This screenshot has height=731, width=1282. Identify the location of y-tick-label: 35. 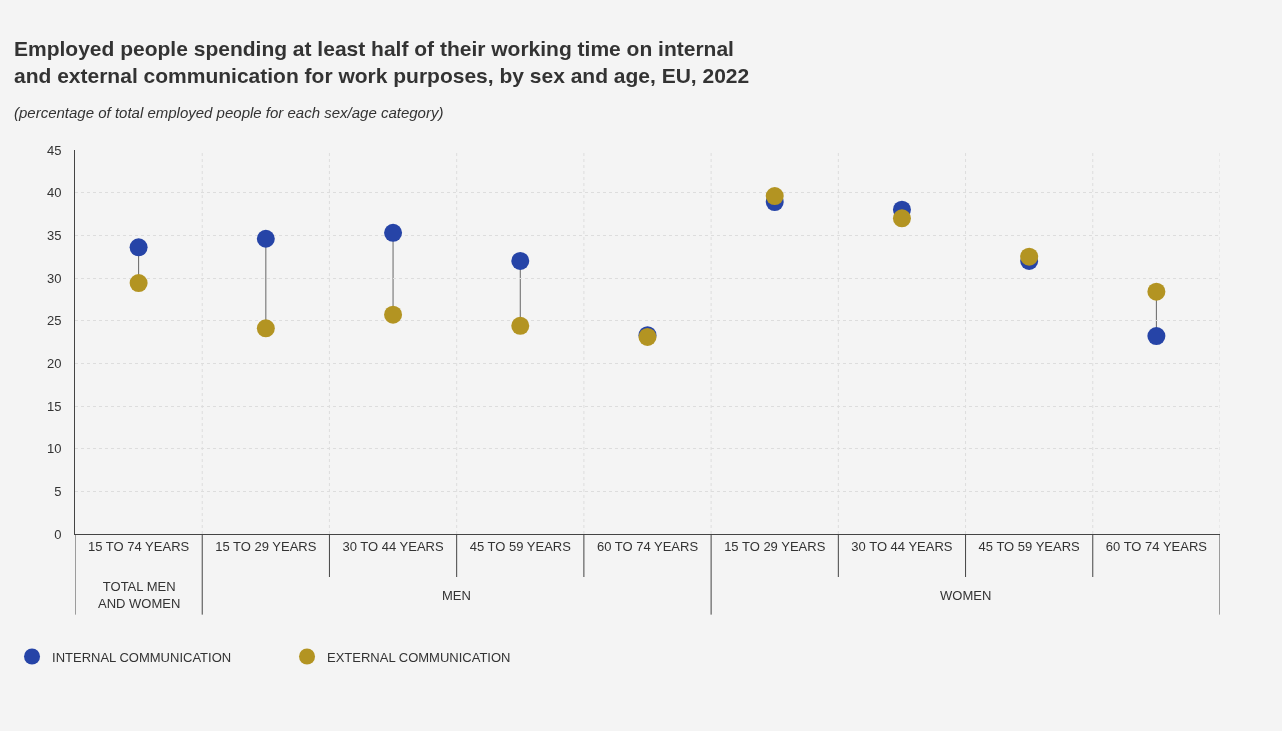
(54, 235).